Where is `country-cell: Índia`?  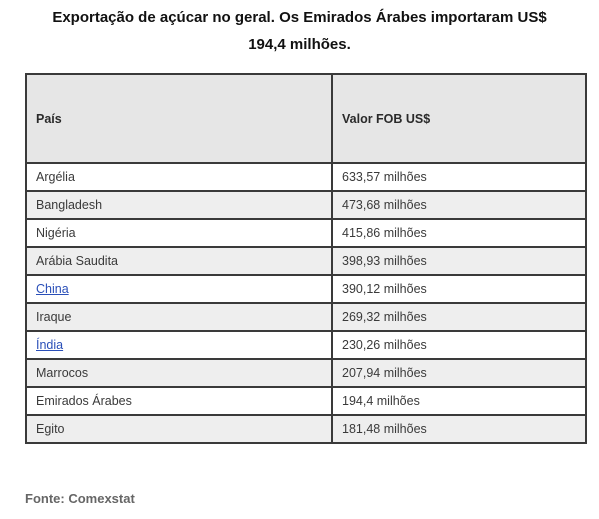
country-cell: Índia is located at coordinates (179, 345).